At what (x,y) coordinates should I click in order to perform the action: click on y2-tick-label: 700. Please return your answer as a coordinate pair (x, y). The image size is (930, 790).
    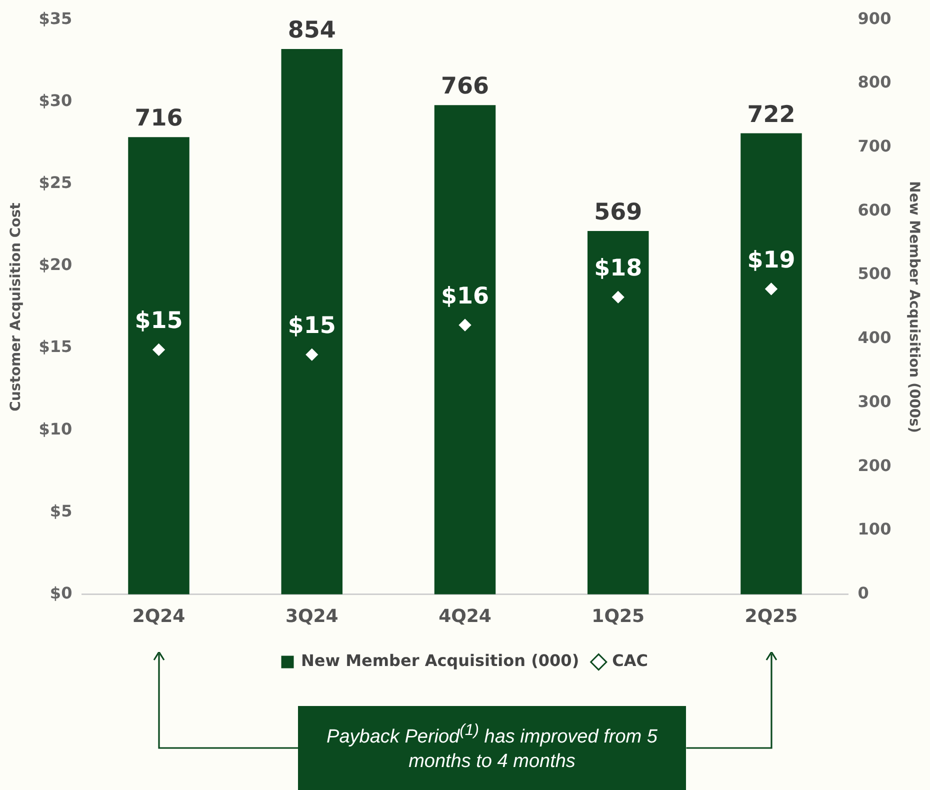
    Looking at the image, I should click on (875, 146).